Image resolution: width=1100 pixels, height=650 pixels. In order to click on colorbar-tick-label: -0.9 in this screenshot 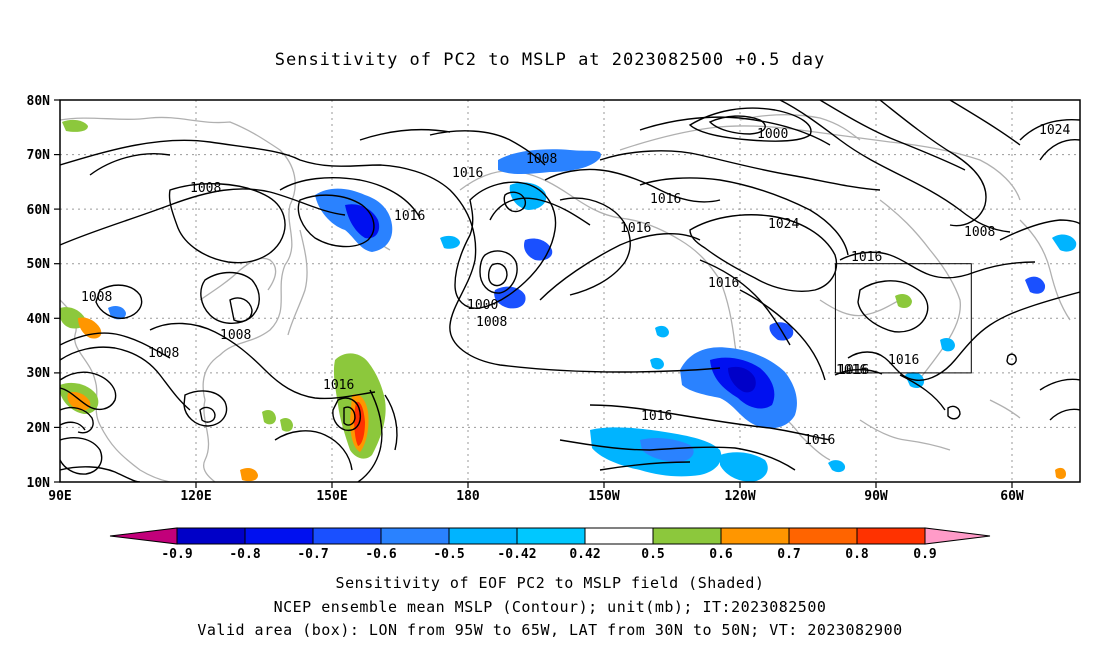, I will do `click(176, 554)`.